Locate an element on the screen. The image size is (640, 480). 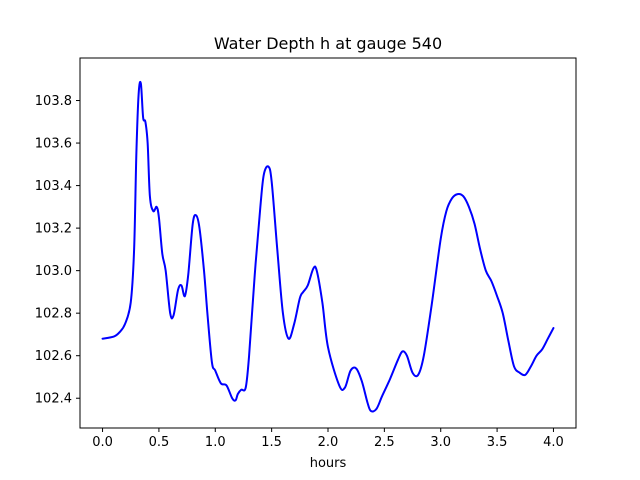
y-tick-label: 103.6 is located at coordinates (53, 144).